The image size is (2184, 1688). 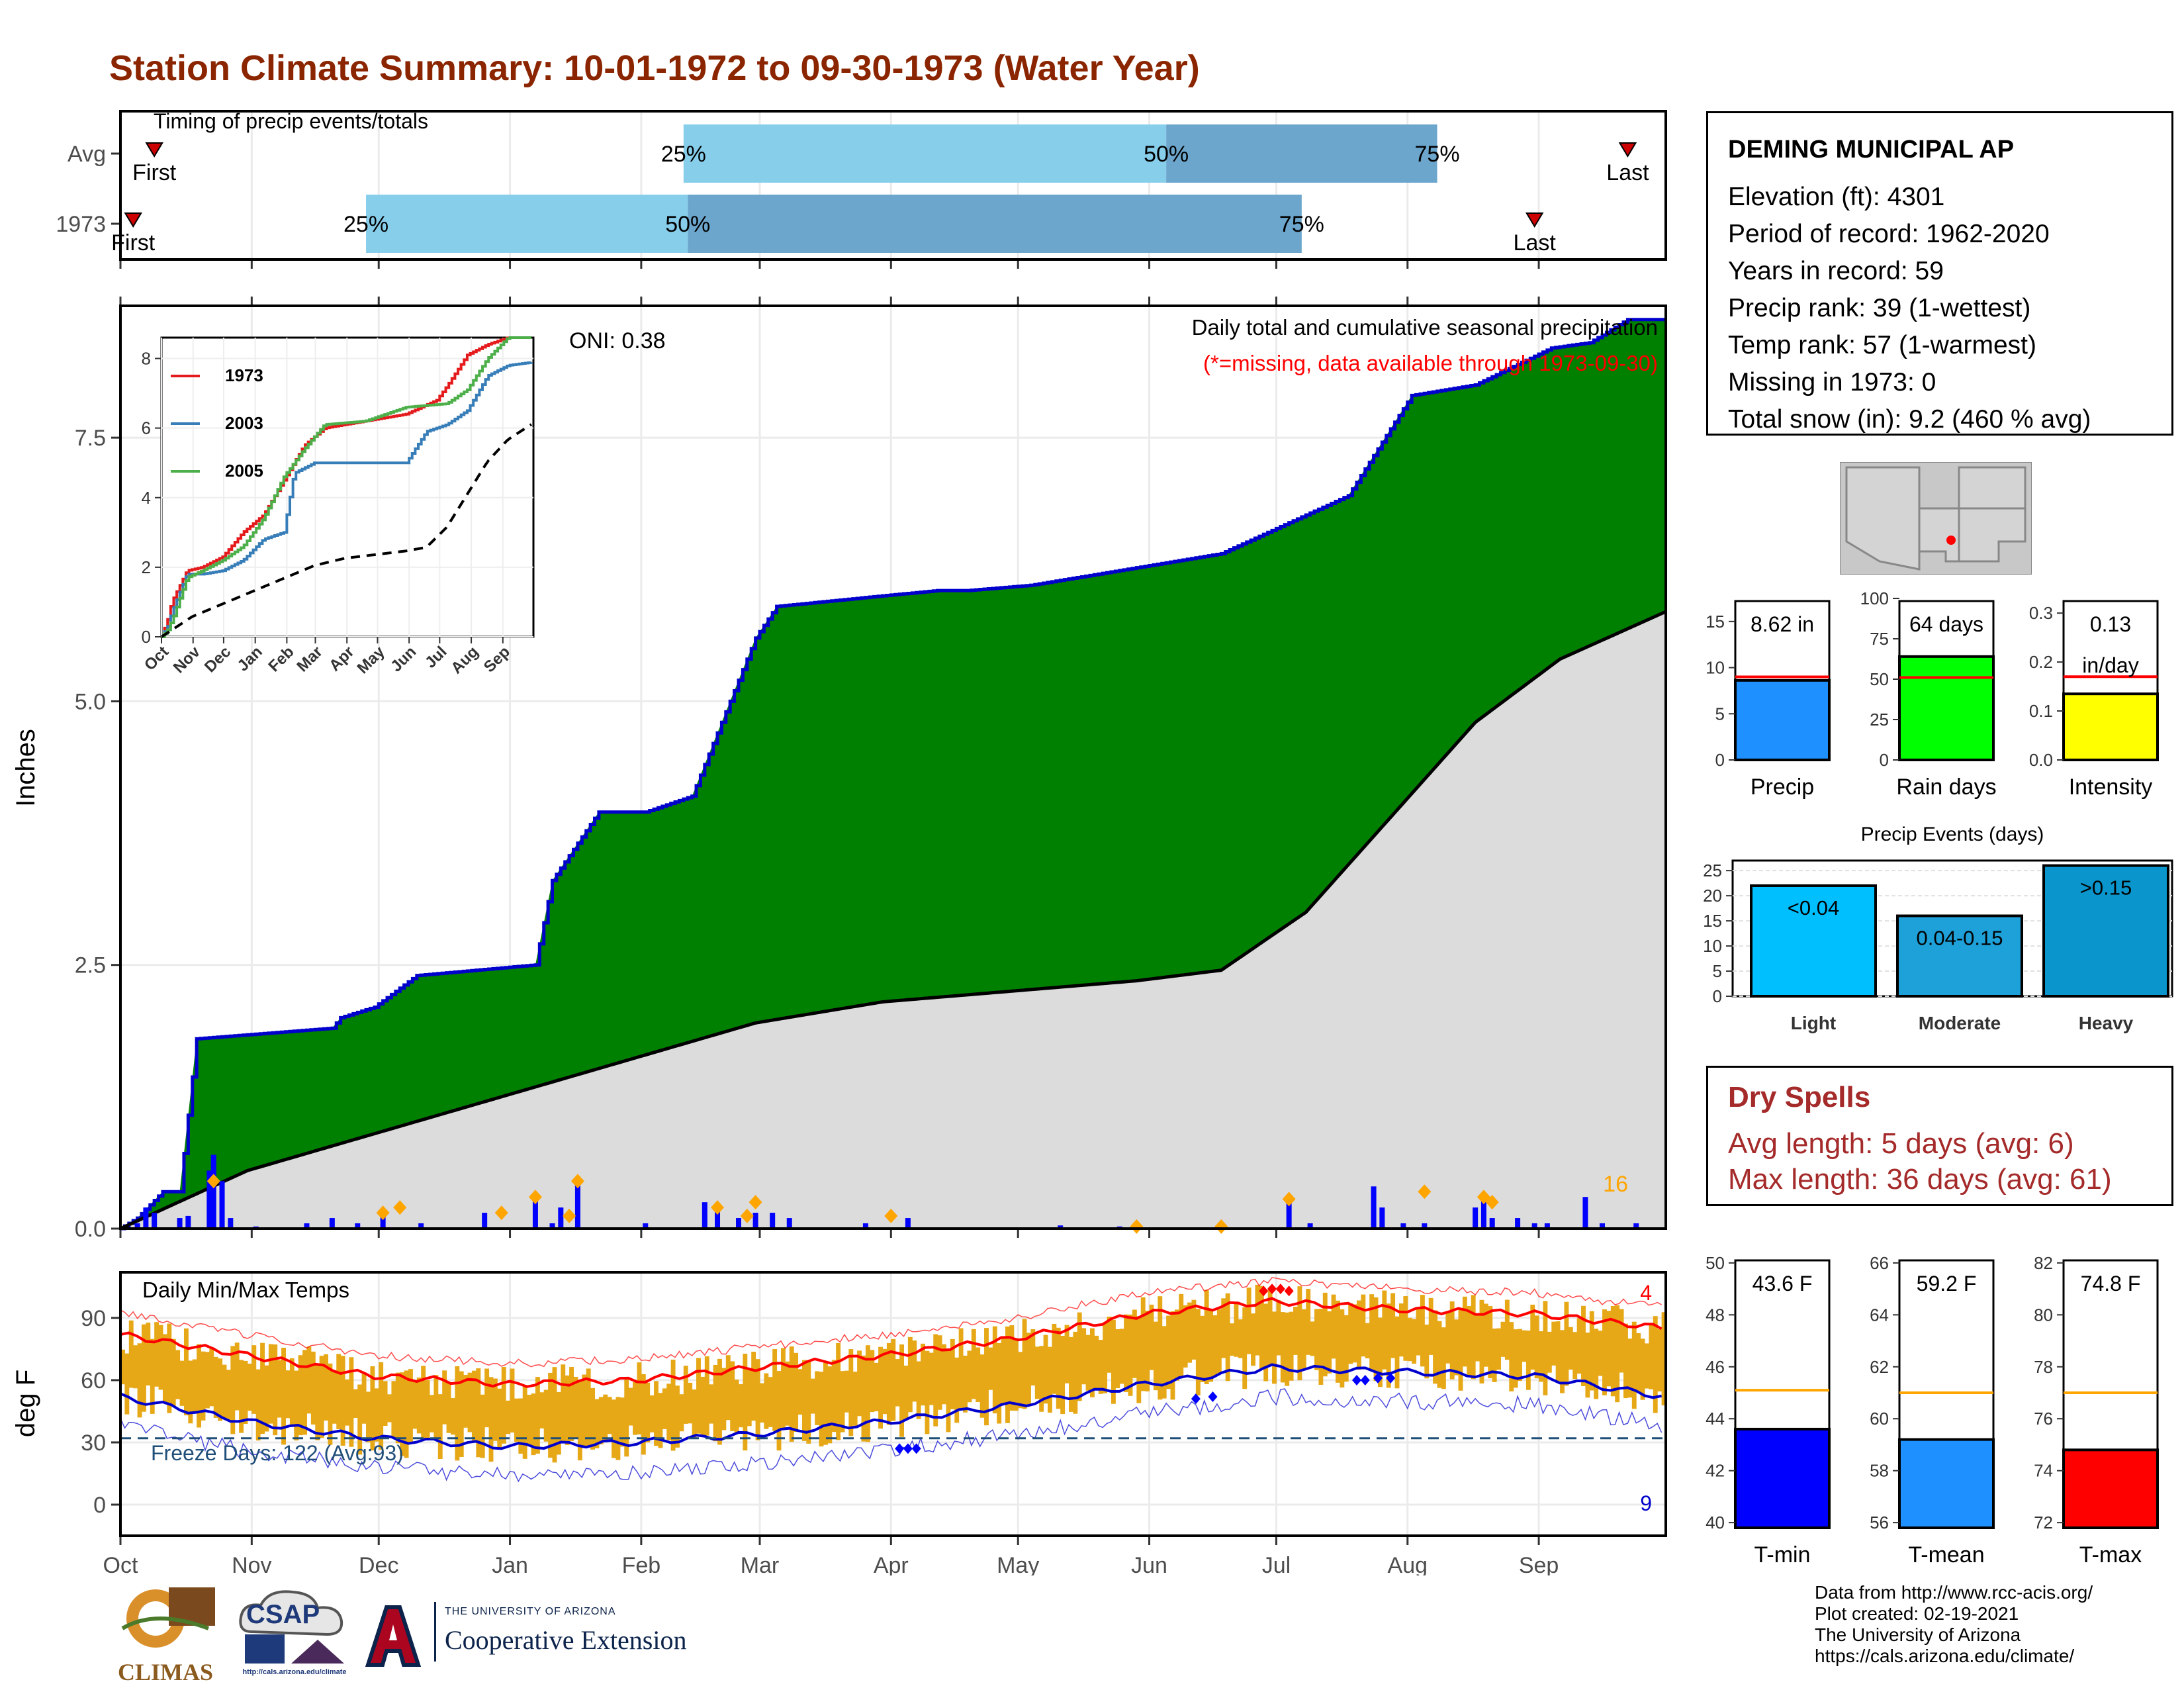 What do you see at coordinates (617, 341) in the screenshot?
I see `oni-label: ONI: 0.38` at bounding box center [617, 341].